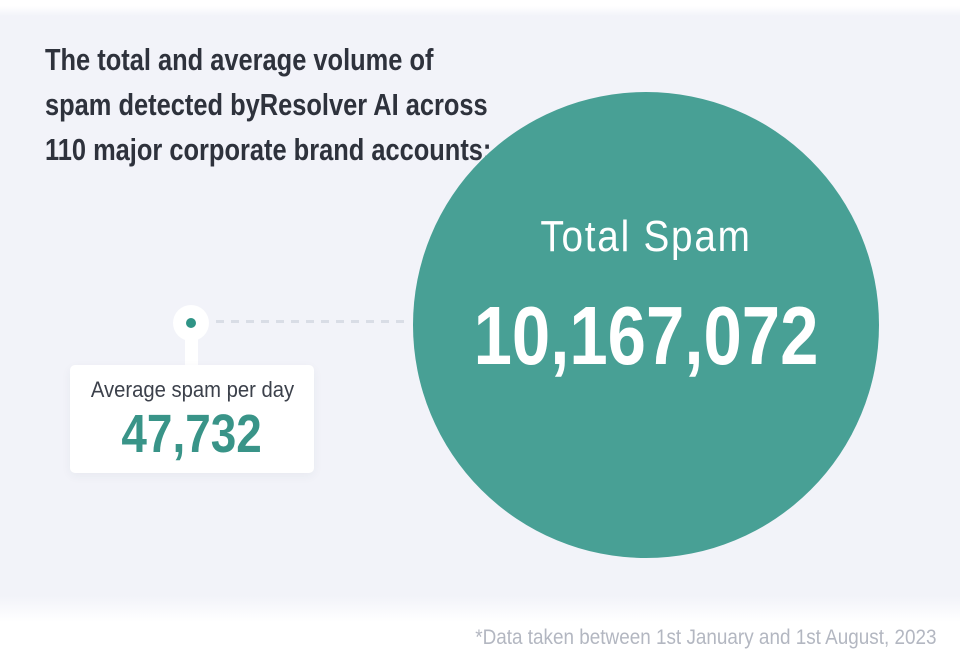 The image size is (960, 669). Describe the element at coordinates (192, 389) in the screenshot. I see `average-spam-label: Average spam per day` at that location.